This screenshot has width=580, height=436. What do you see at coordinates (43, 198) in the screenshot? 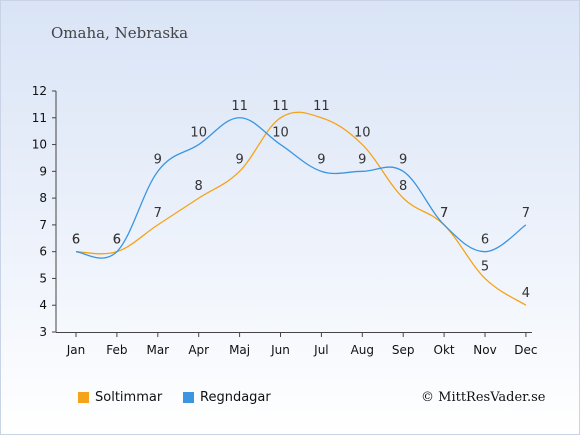
I see `y-tick-label: 8` at bounding box center [43, 198].